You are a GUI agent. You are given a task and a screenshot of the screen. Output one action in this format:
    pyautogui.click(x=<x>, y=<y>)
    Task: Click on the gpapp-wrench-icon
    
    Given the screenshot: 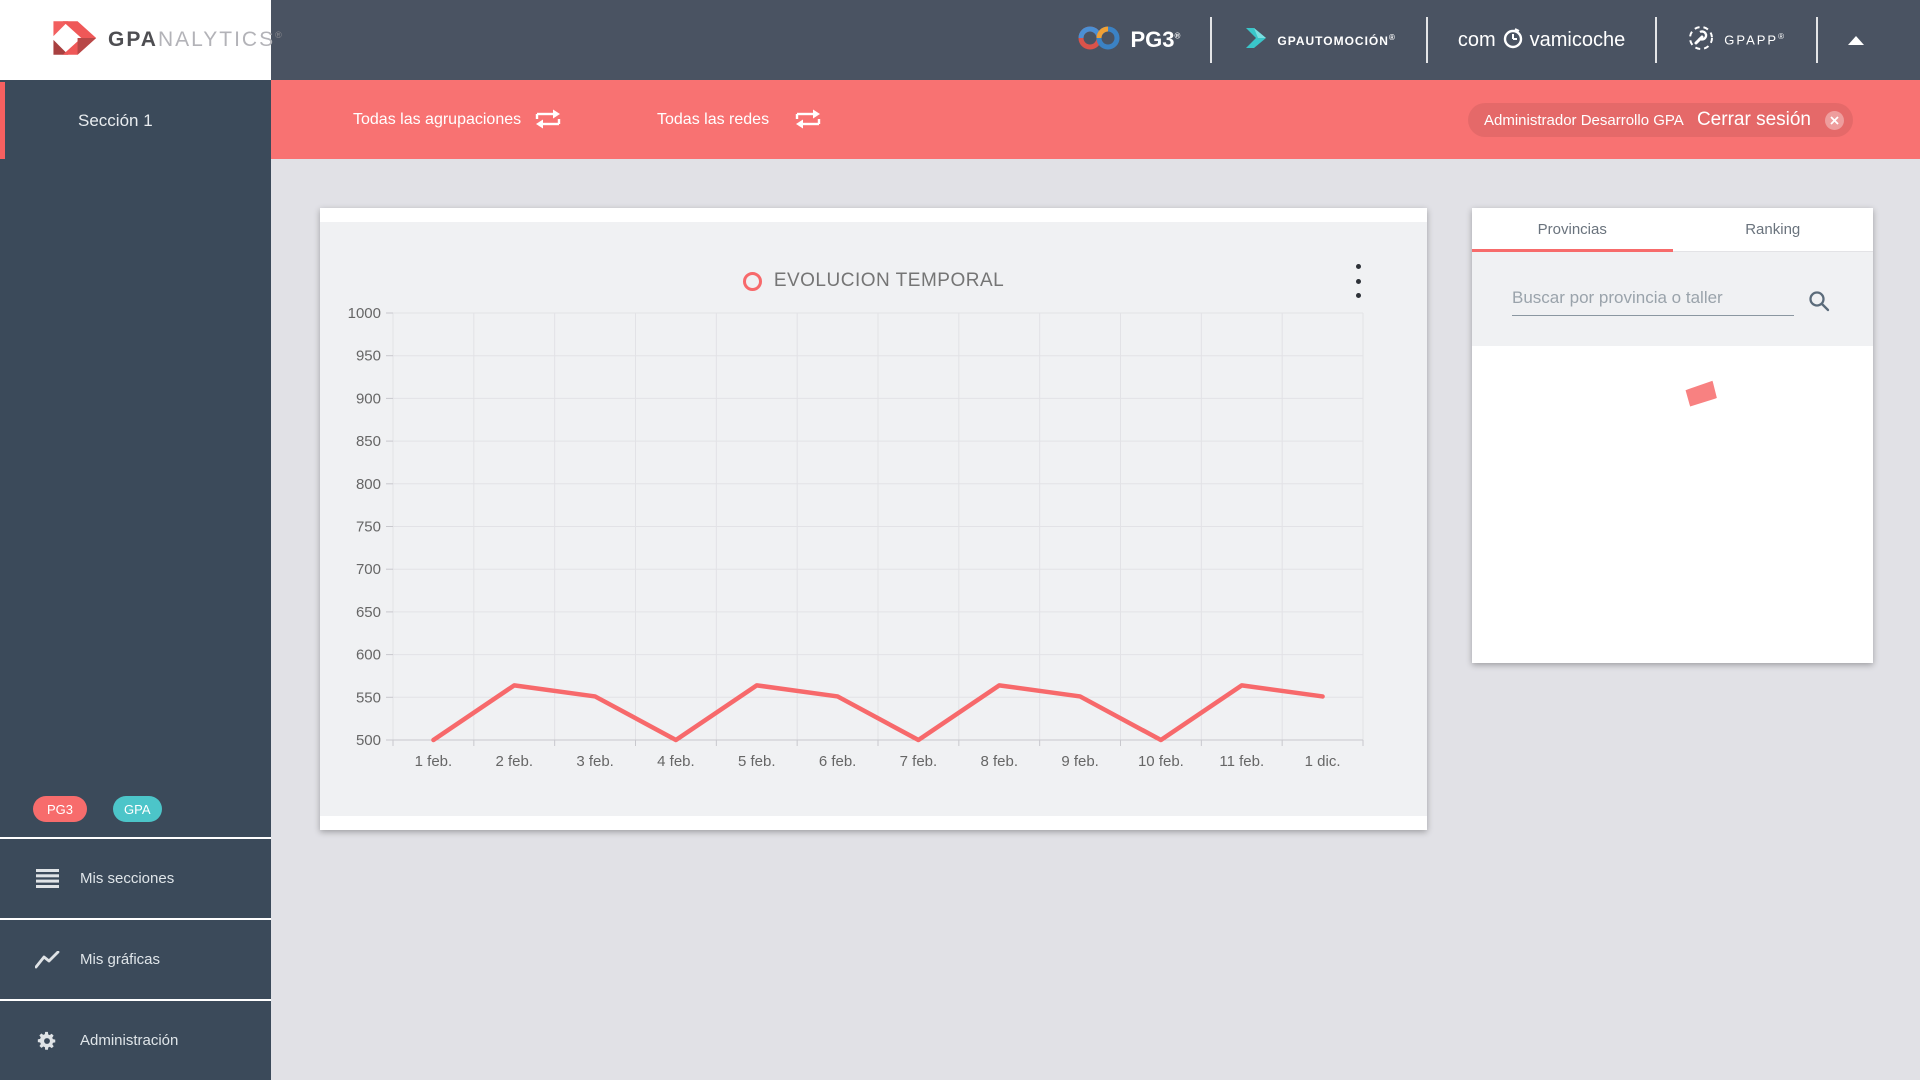 What is the action you would take?
    pyautogui.click(x=1701, y=40)
    